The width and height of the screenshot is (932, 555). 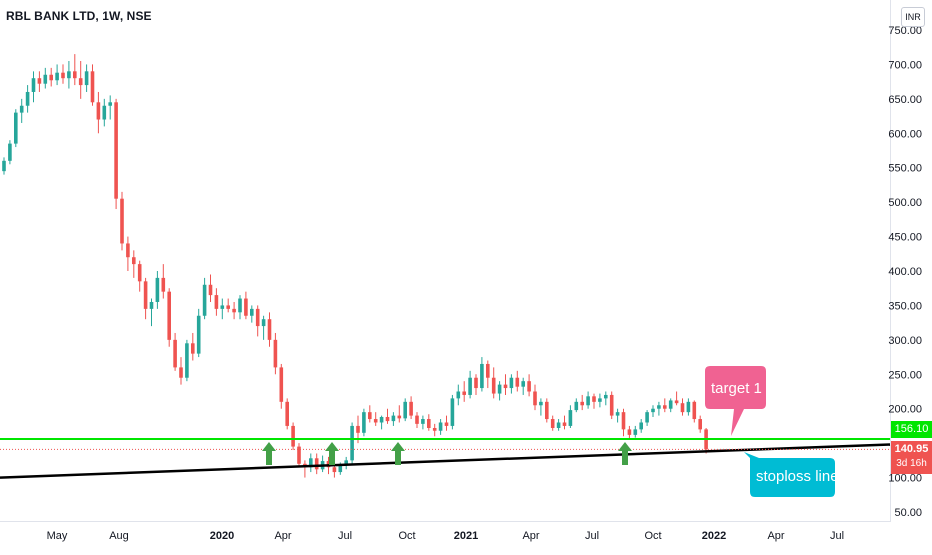 I want to click on price-tick-label: 700.00, so click(x=905, y=65).